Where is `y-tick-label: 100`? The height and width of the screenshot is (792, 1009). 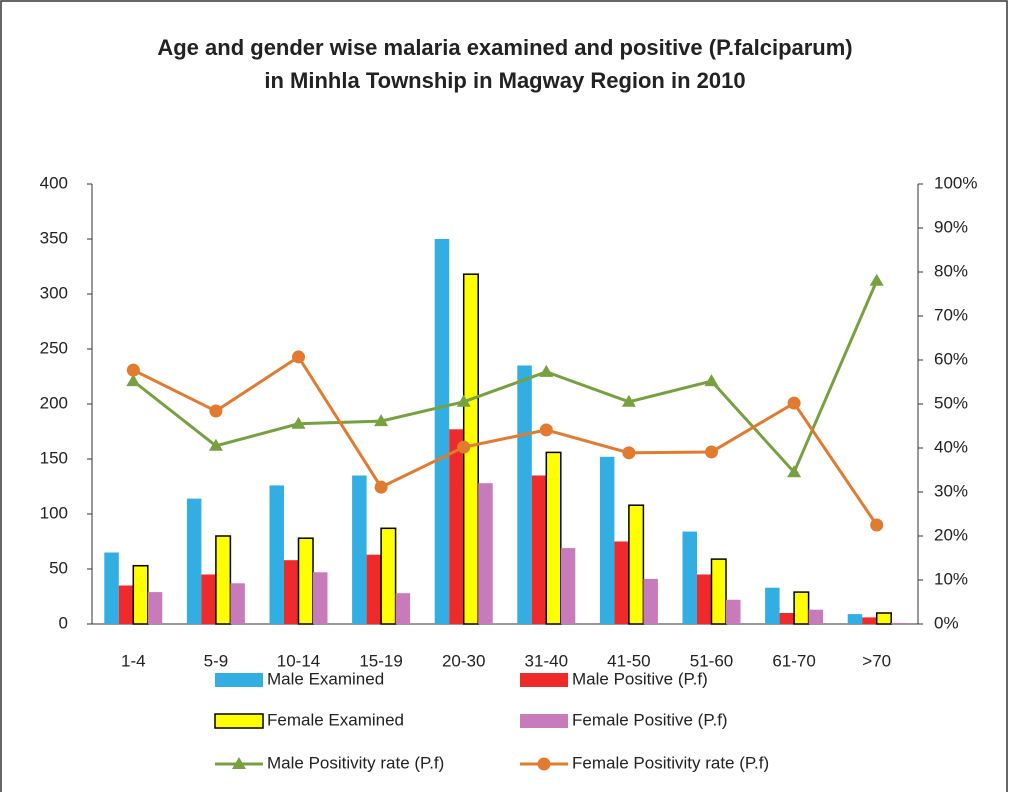
y-tick-label: 100 is located at coordinates (54, 512).